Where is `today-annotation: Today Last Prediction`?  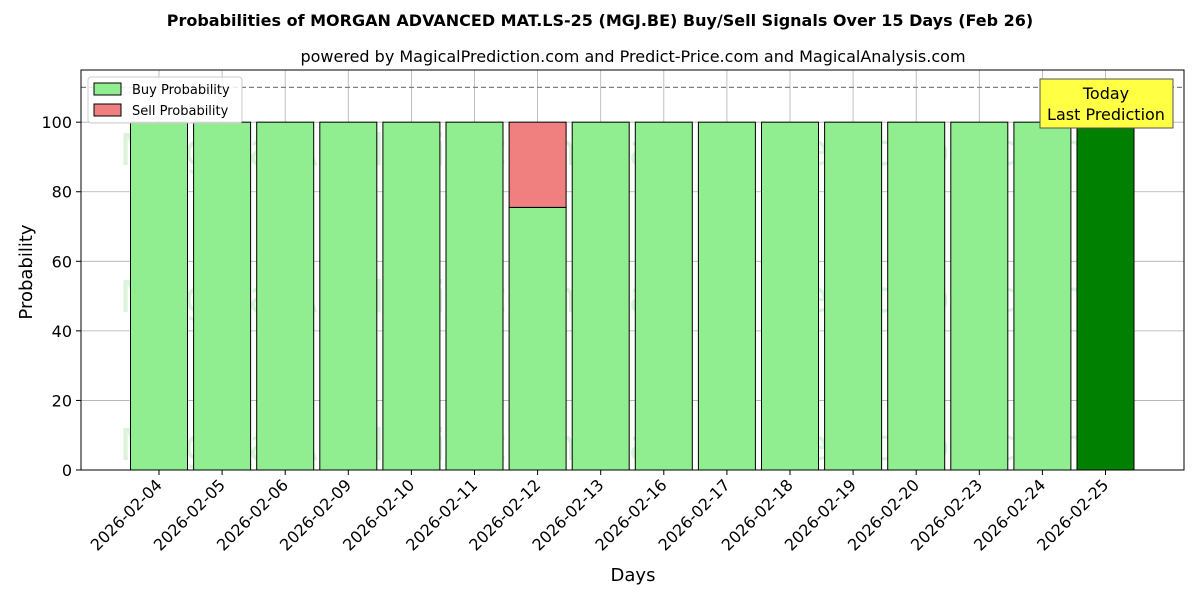 today-annotation: Today Last Prediction is located at coordinates (1106, 103).